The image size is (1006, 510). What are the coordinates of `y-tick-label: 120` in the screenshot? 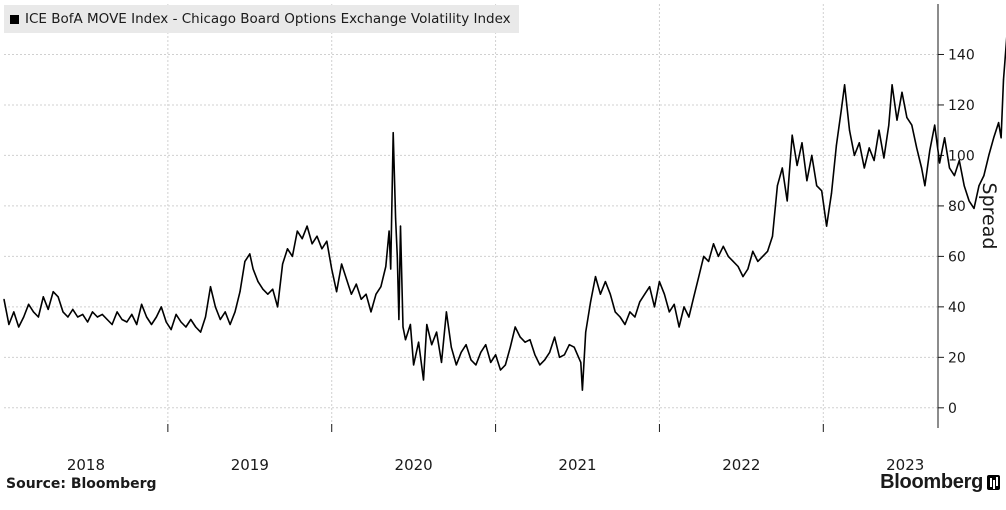 It's located at (961, 106).